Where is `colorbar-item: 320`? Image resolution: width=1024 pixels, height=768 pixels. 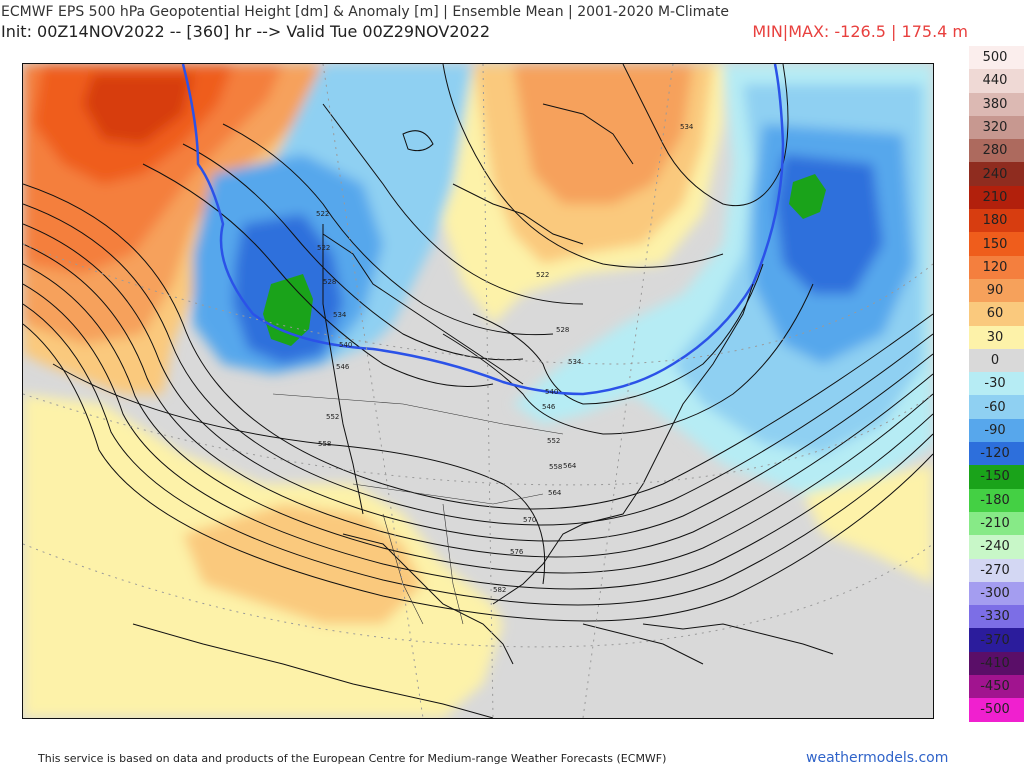 colorbar-item: 320 is located at coordinates (996, 127).